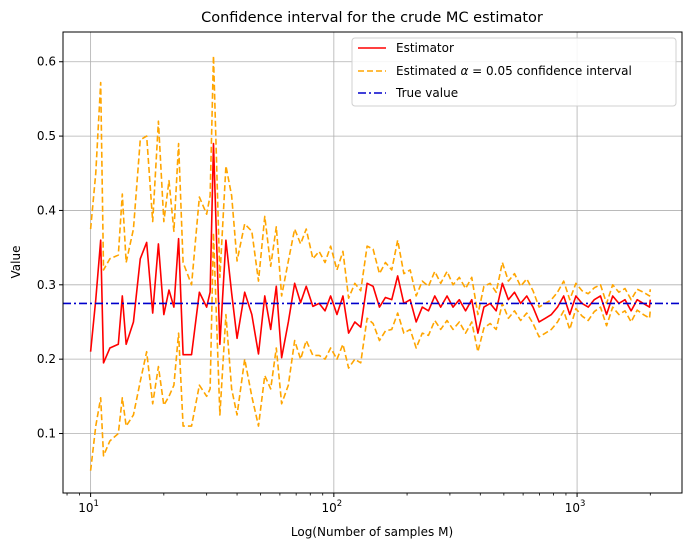  What do you see at coordinates (425, 48) in the screenshot?
I see `legend-label-estimator: Estimator` at bounding box center [425, 48].